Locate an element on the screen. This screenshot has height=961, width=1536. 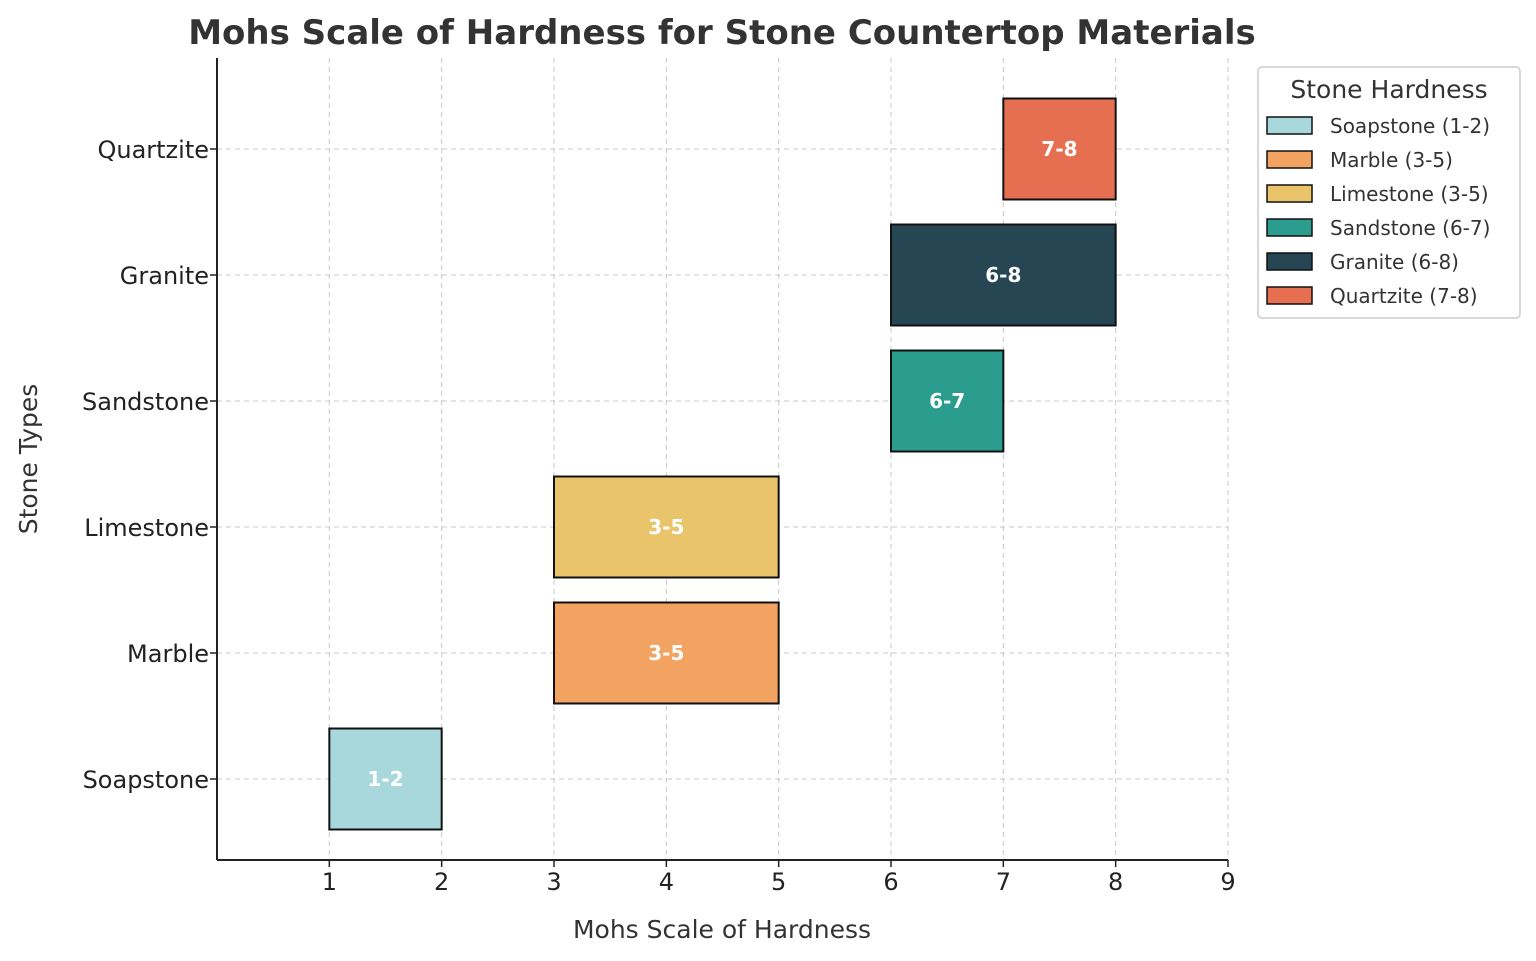
legend-entry-quartzite: Quartzite (7-8) is located at coordinates (1404, 296).